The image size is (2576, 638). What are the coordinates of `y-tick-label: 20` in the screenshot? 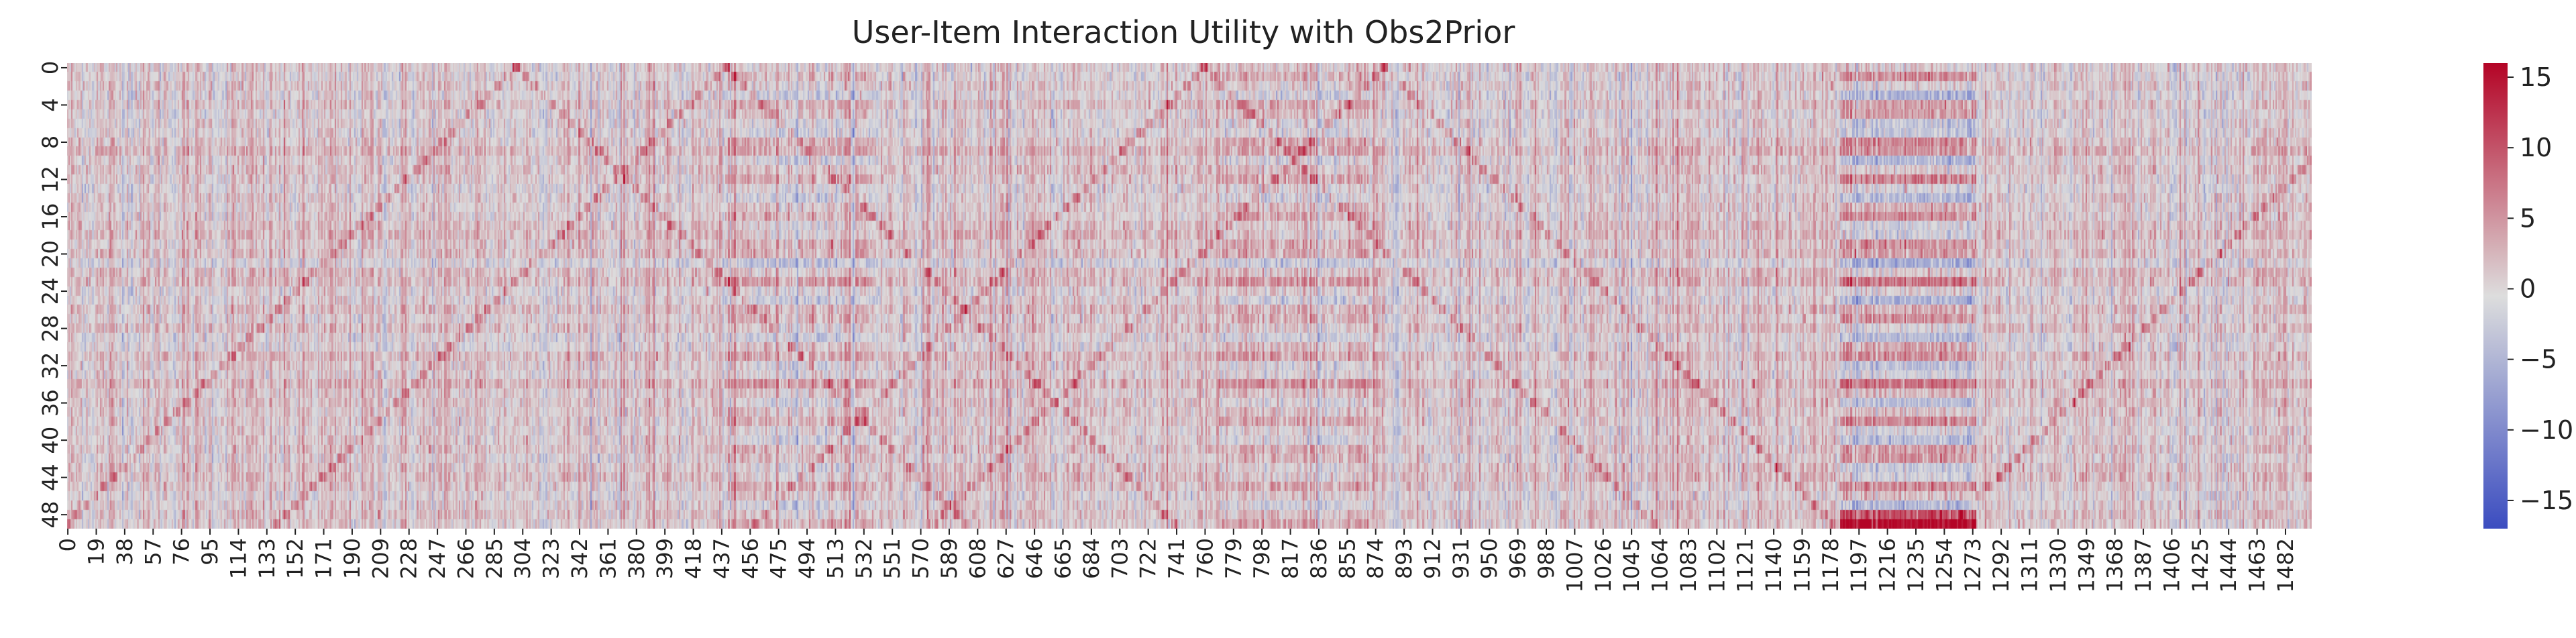 It's located at (50, 254).